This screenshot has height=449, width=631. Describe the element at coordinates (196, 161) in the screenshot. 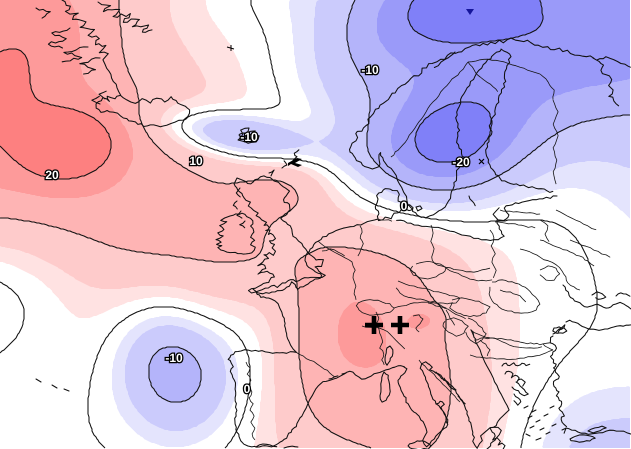

I see `svg-text: 10` at that location.